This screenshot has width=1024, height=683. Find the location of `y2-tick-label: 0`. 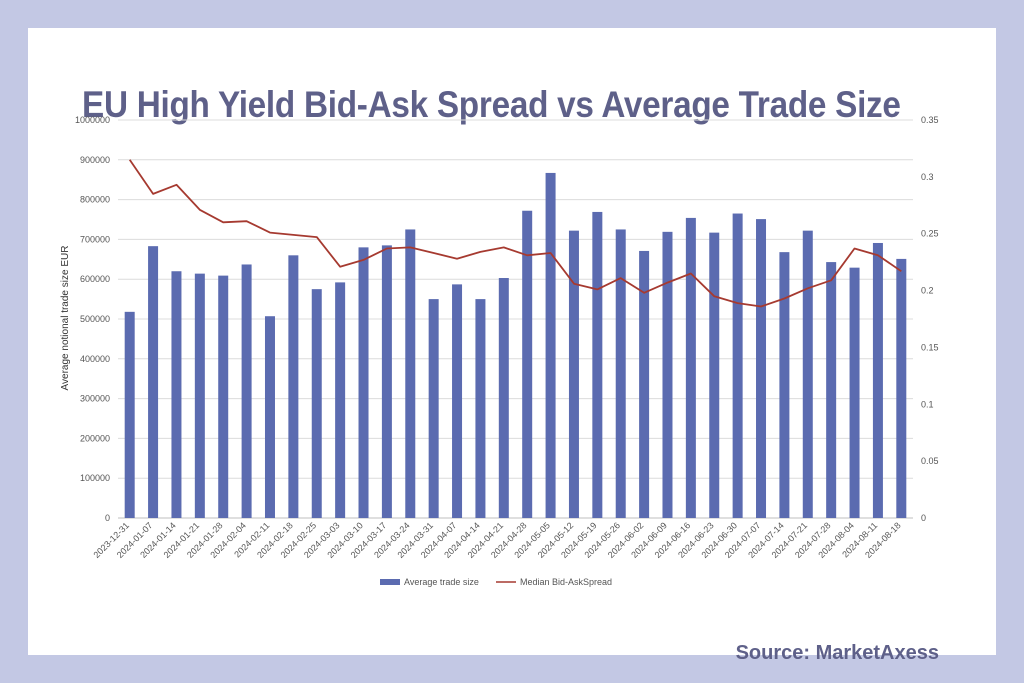

y2-tick-label: 0 is located at coordinates (923, 518).